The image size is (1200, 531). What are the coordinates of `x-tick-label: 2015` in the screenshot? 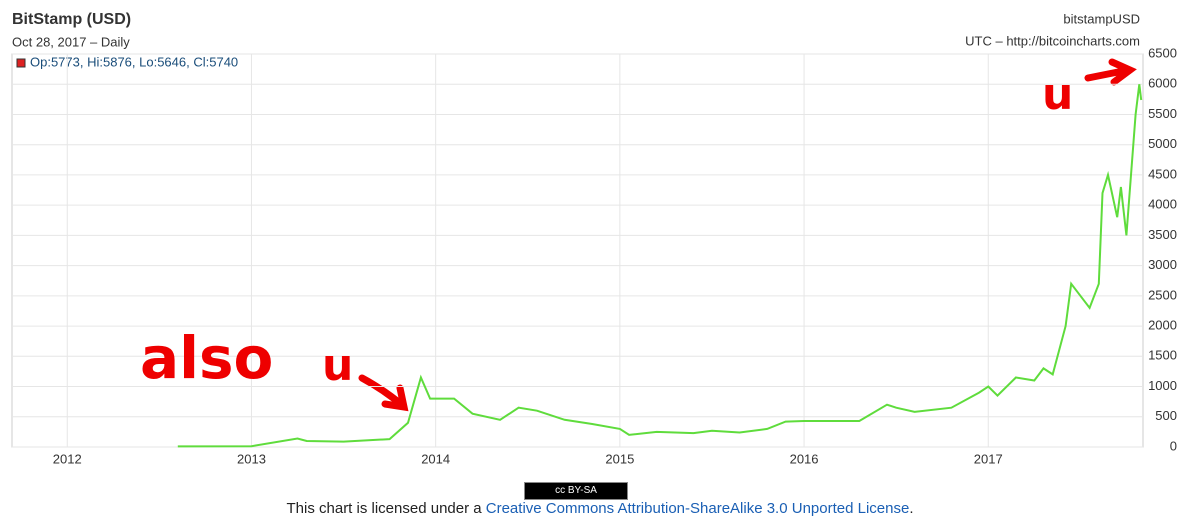 It's located at (619, 458).